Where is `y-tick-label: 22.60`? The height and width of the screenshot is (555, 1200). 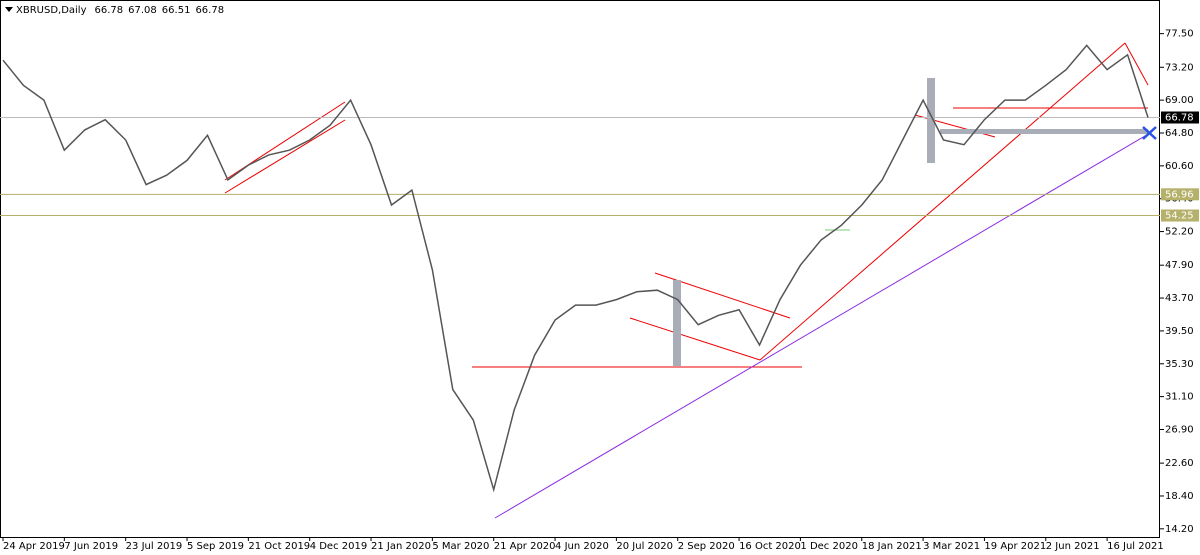 y-tick-label: 22.60 is located at coordinates (1179, 463).